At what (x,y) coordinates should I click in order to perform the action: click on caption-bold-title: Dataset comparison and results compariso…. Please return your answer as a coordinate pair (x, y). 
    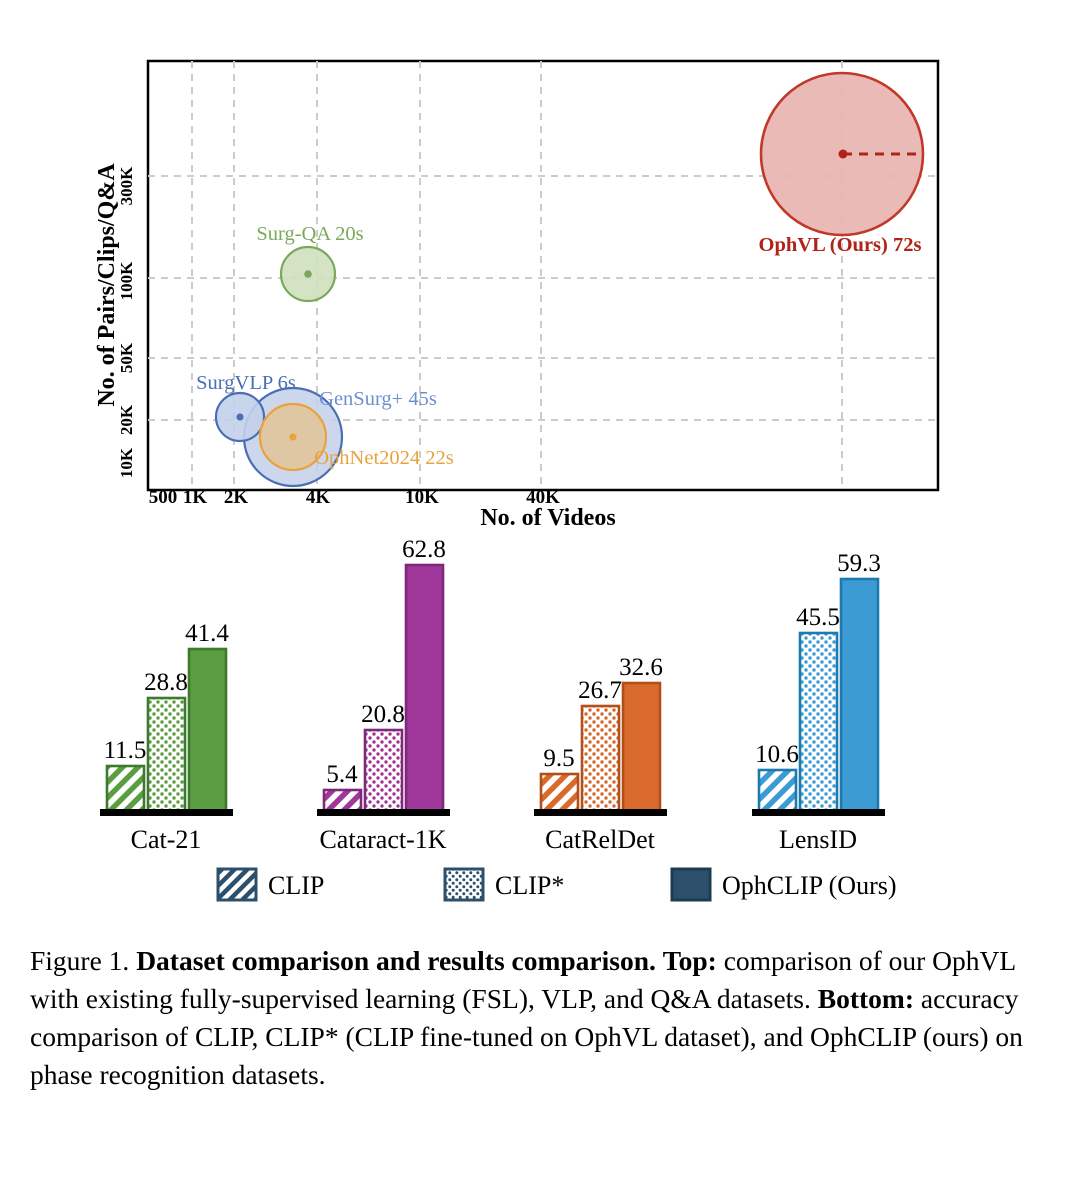
    Looking at the image, I should click on (396, 960).